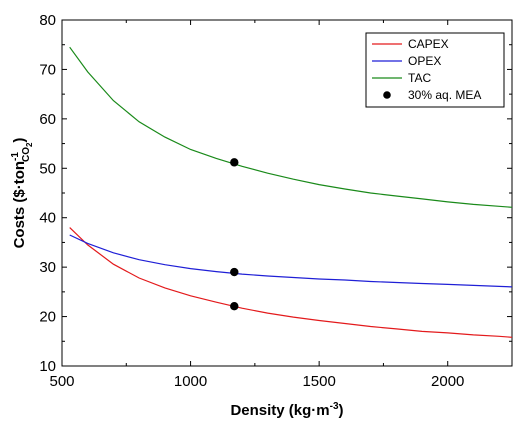  I want to click on y-tick-label: 70, so click(47, 69).